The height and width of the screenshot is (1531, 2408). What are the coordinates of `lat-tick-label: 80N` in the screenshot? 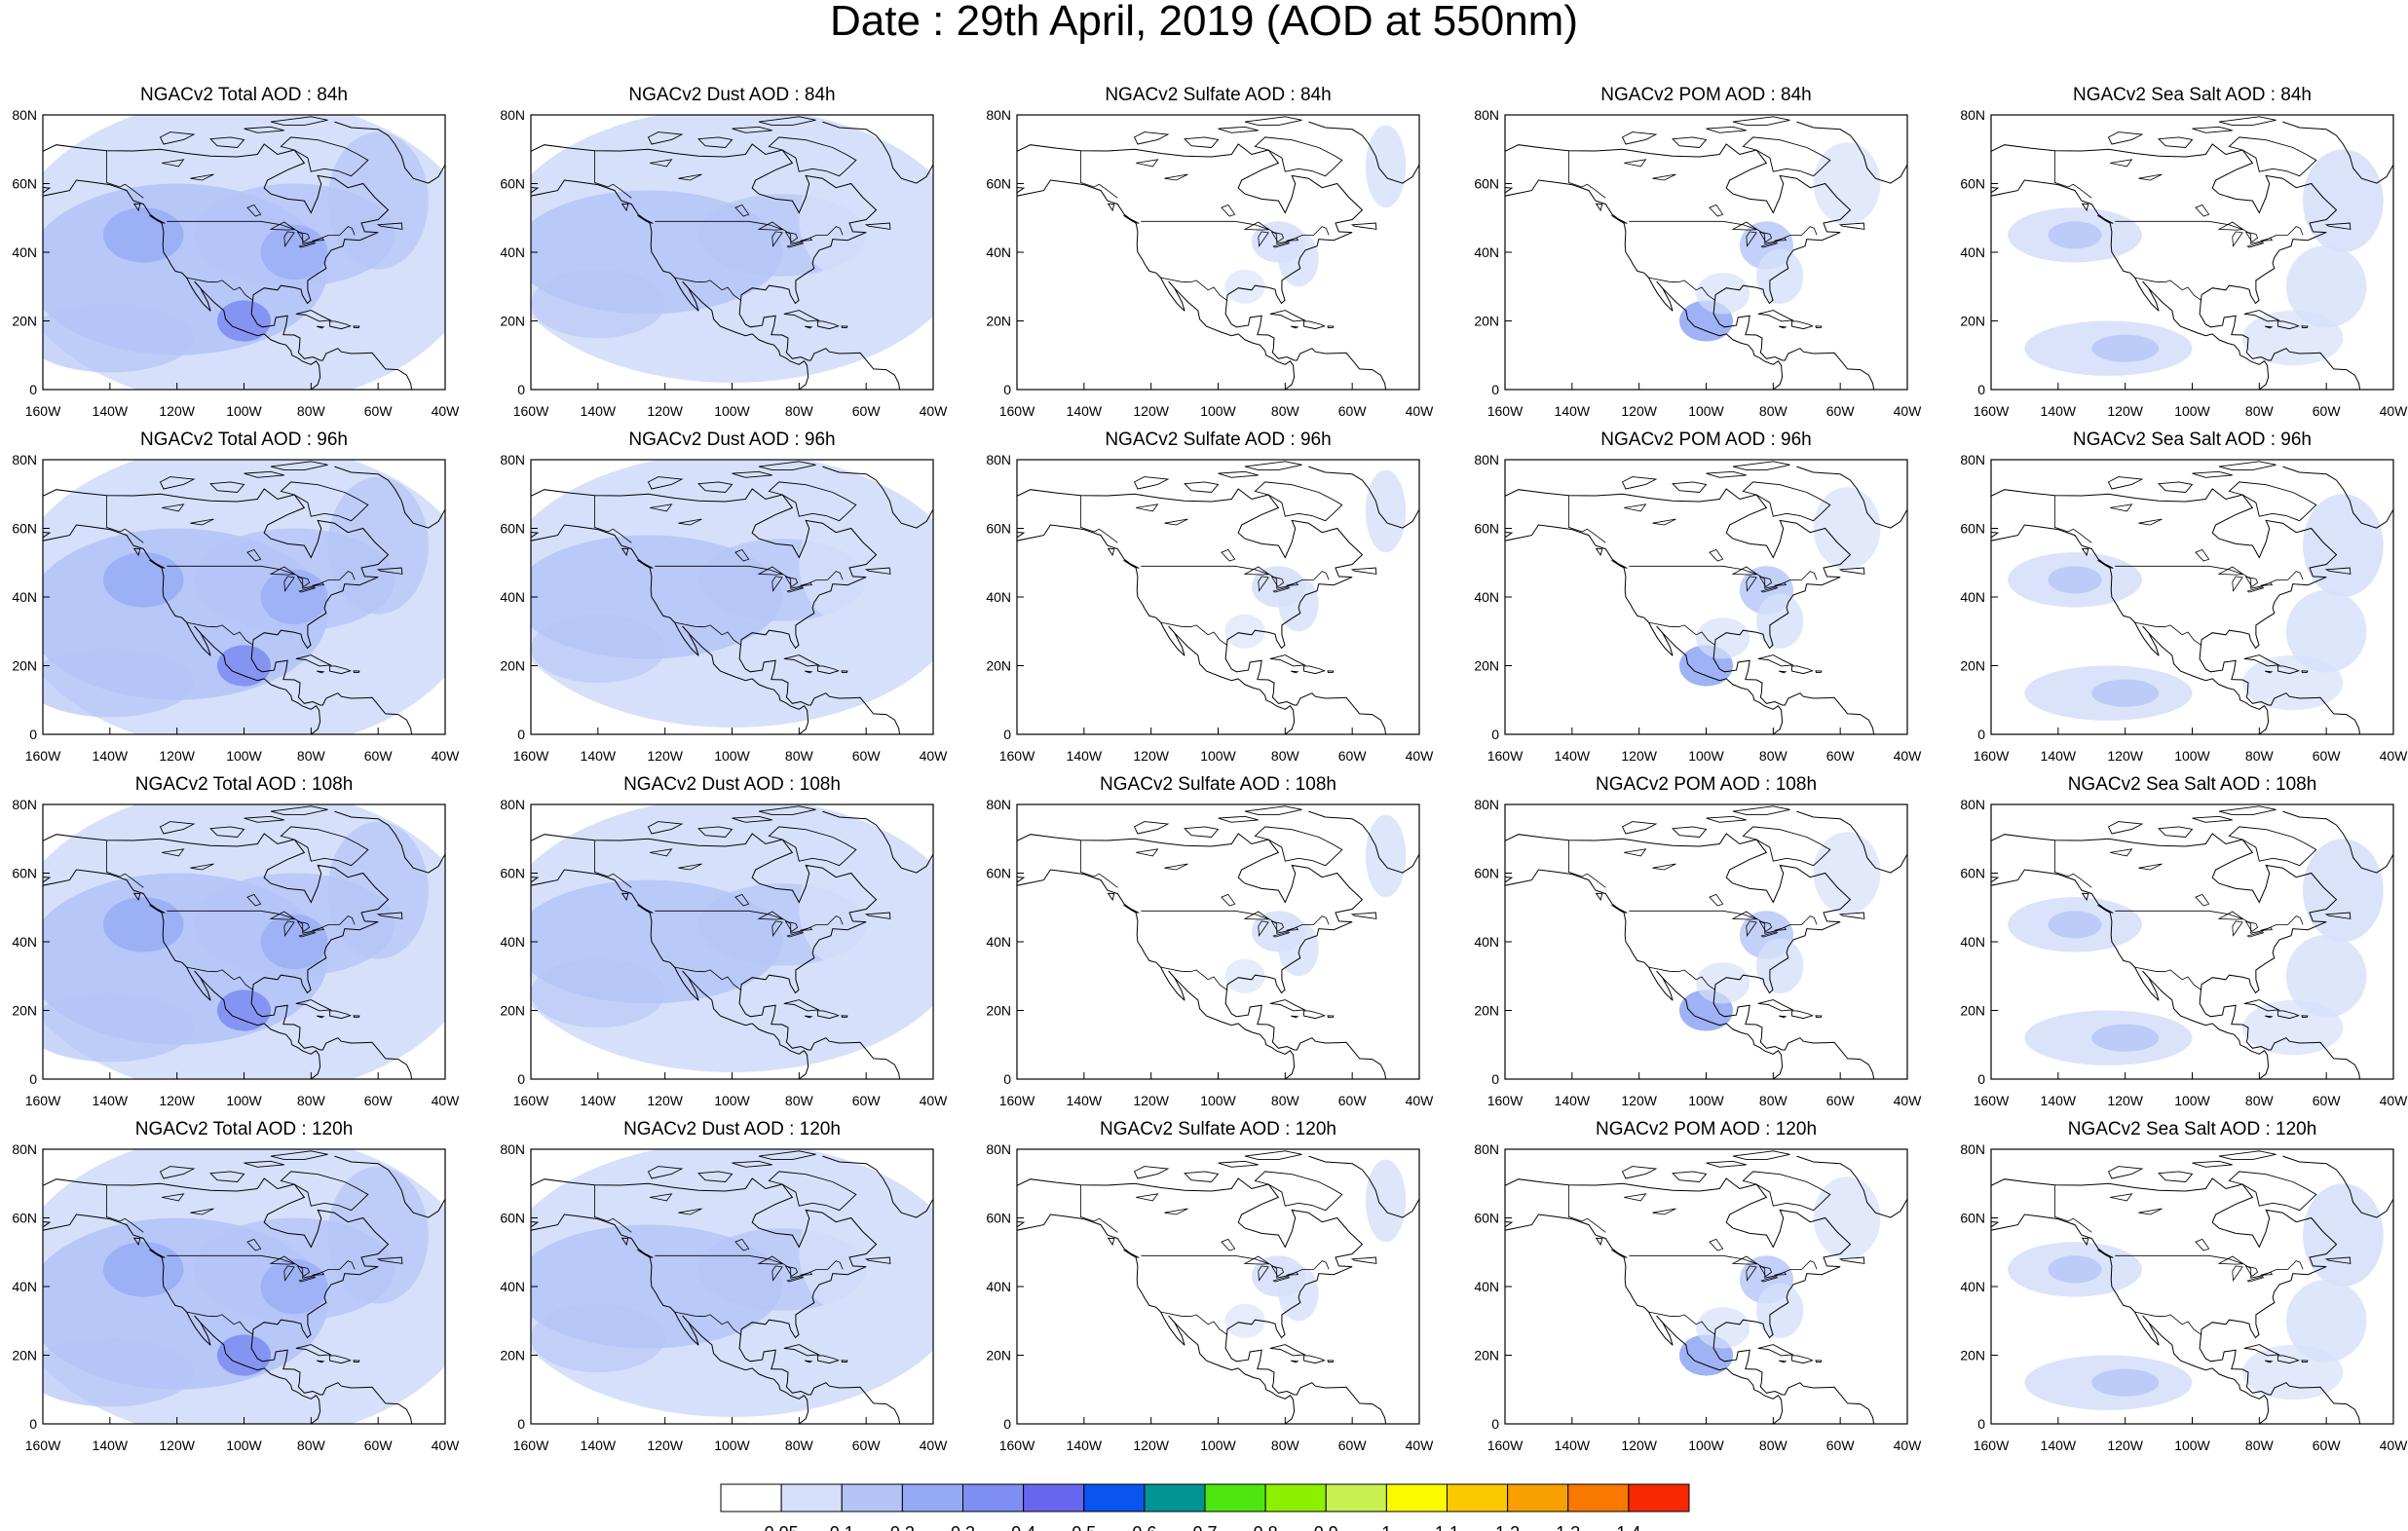 It's located at (24, 459).